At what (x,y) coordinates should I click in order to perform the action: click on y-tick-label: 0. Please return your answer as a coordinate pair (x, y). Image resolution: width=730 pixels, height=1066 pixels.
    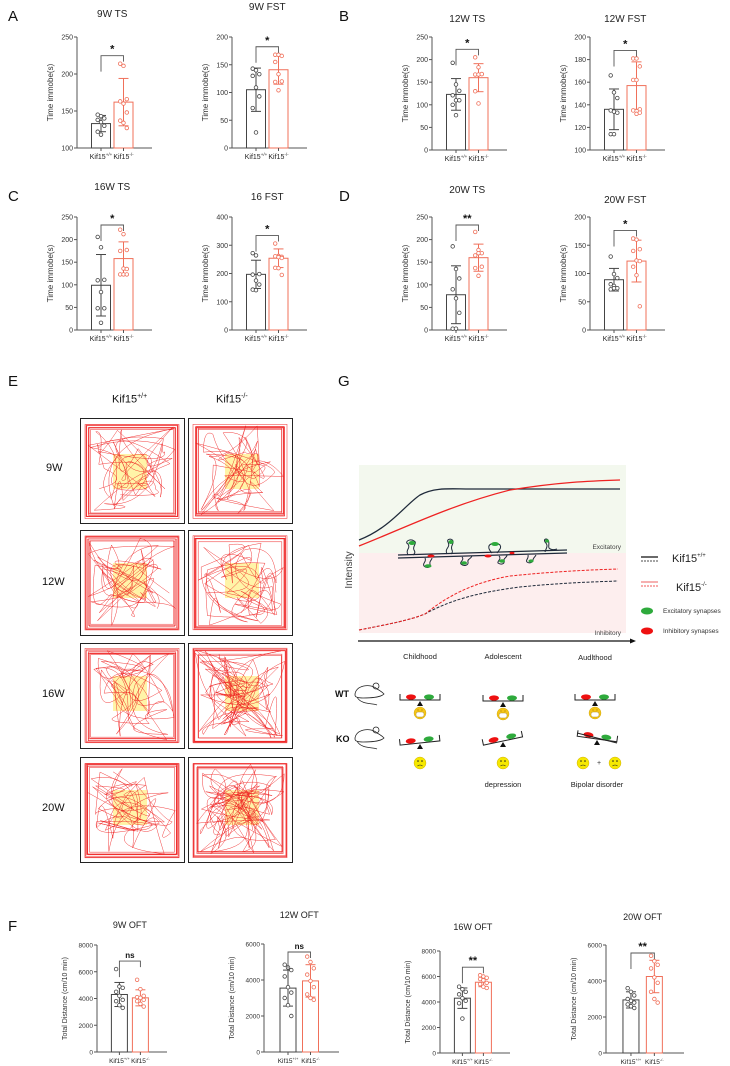
    Looking at the image, I should click on (91, 1053).